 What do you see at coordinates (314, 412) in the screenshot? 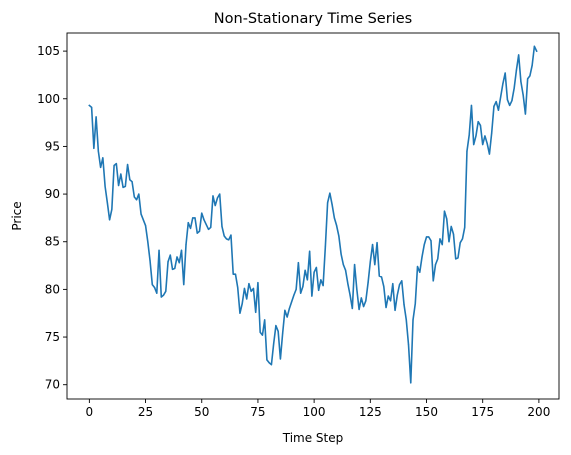
I see `x-tick-label: 100` at bounding box center [314, 412].